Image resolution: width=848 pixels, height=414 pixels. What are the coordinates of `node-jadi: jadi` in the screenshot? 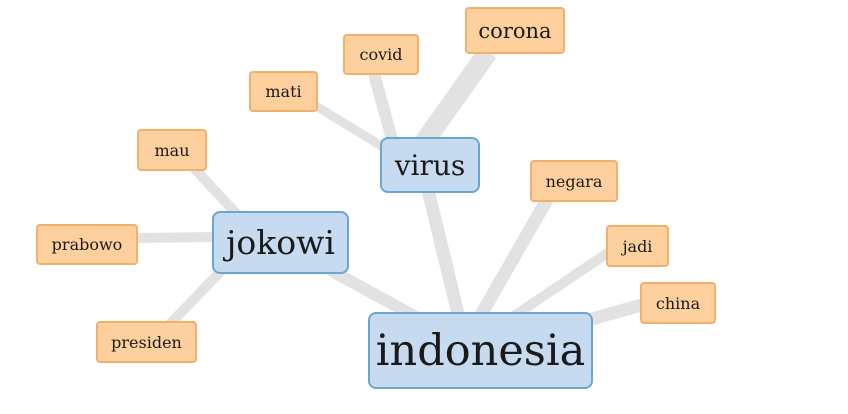 It's located at (637, 246).